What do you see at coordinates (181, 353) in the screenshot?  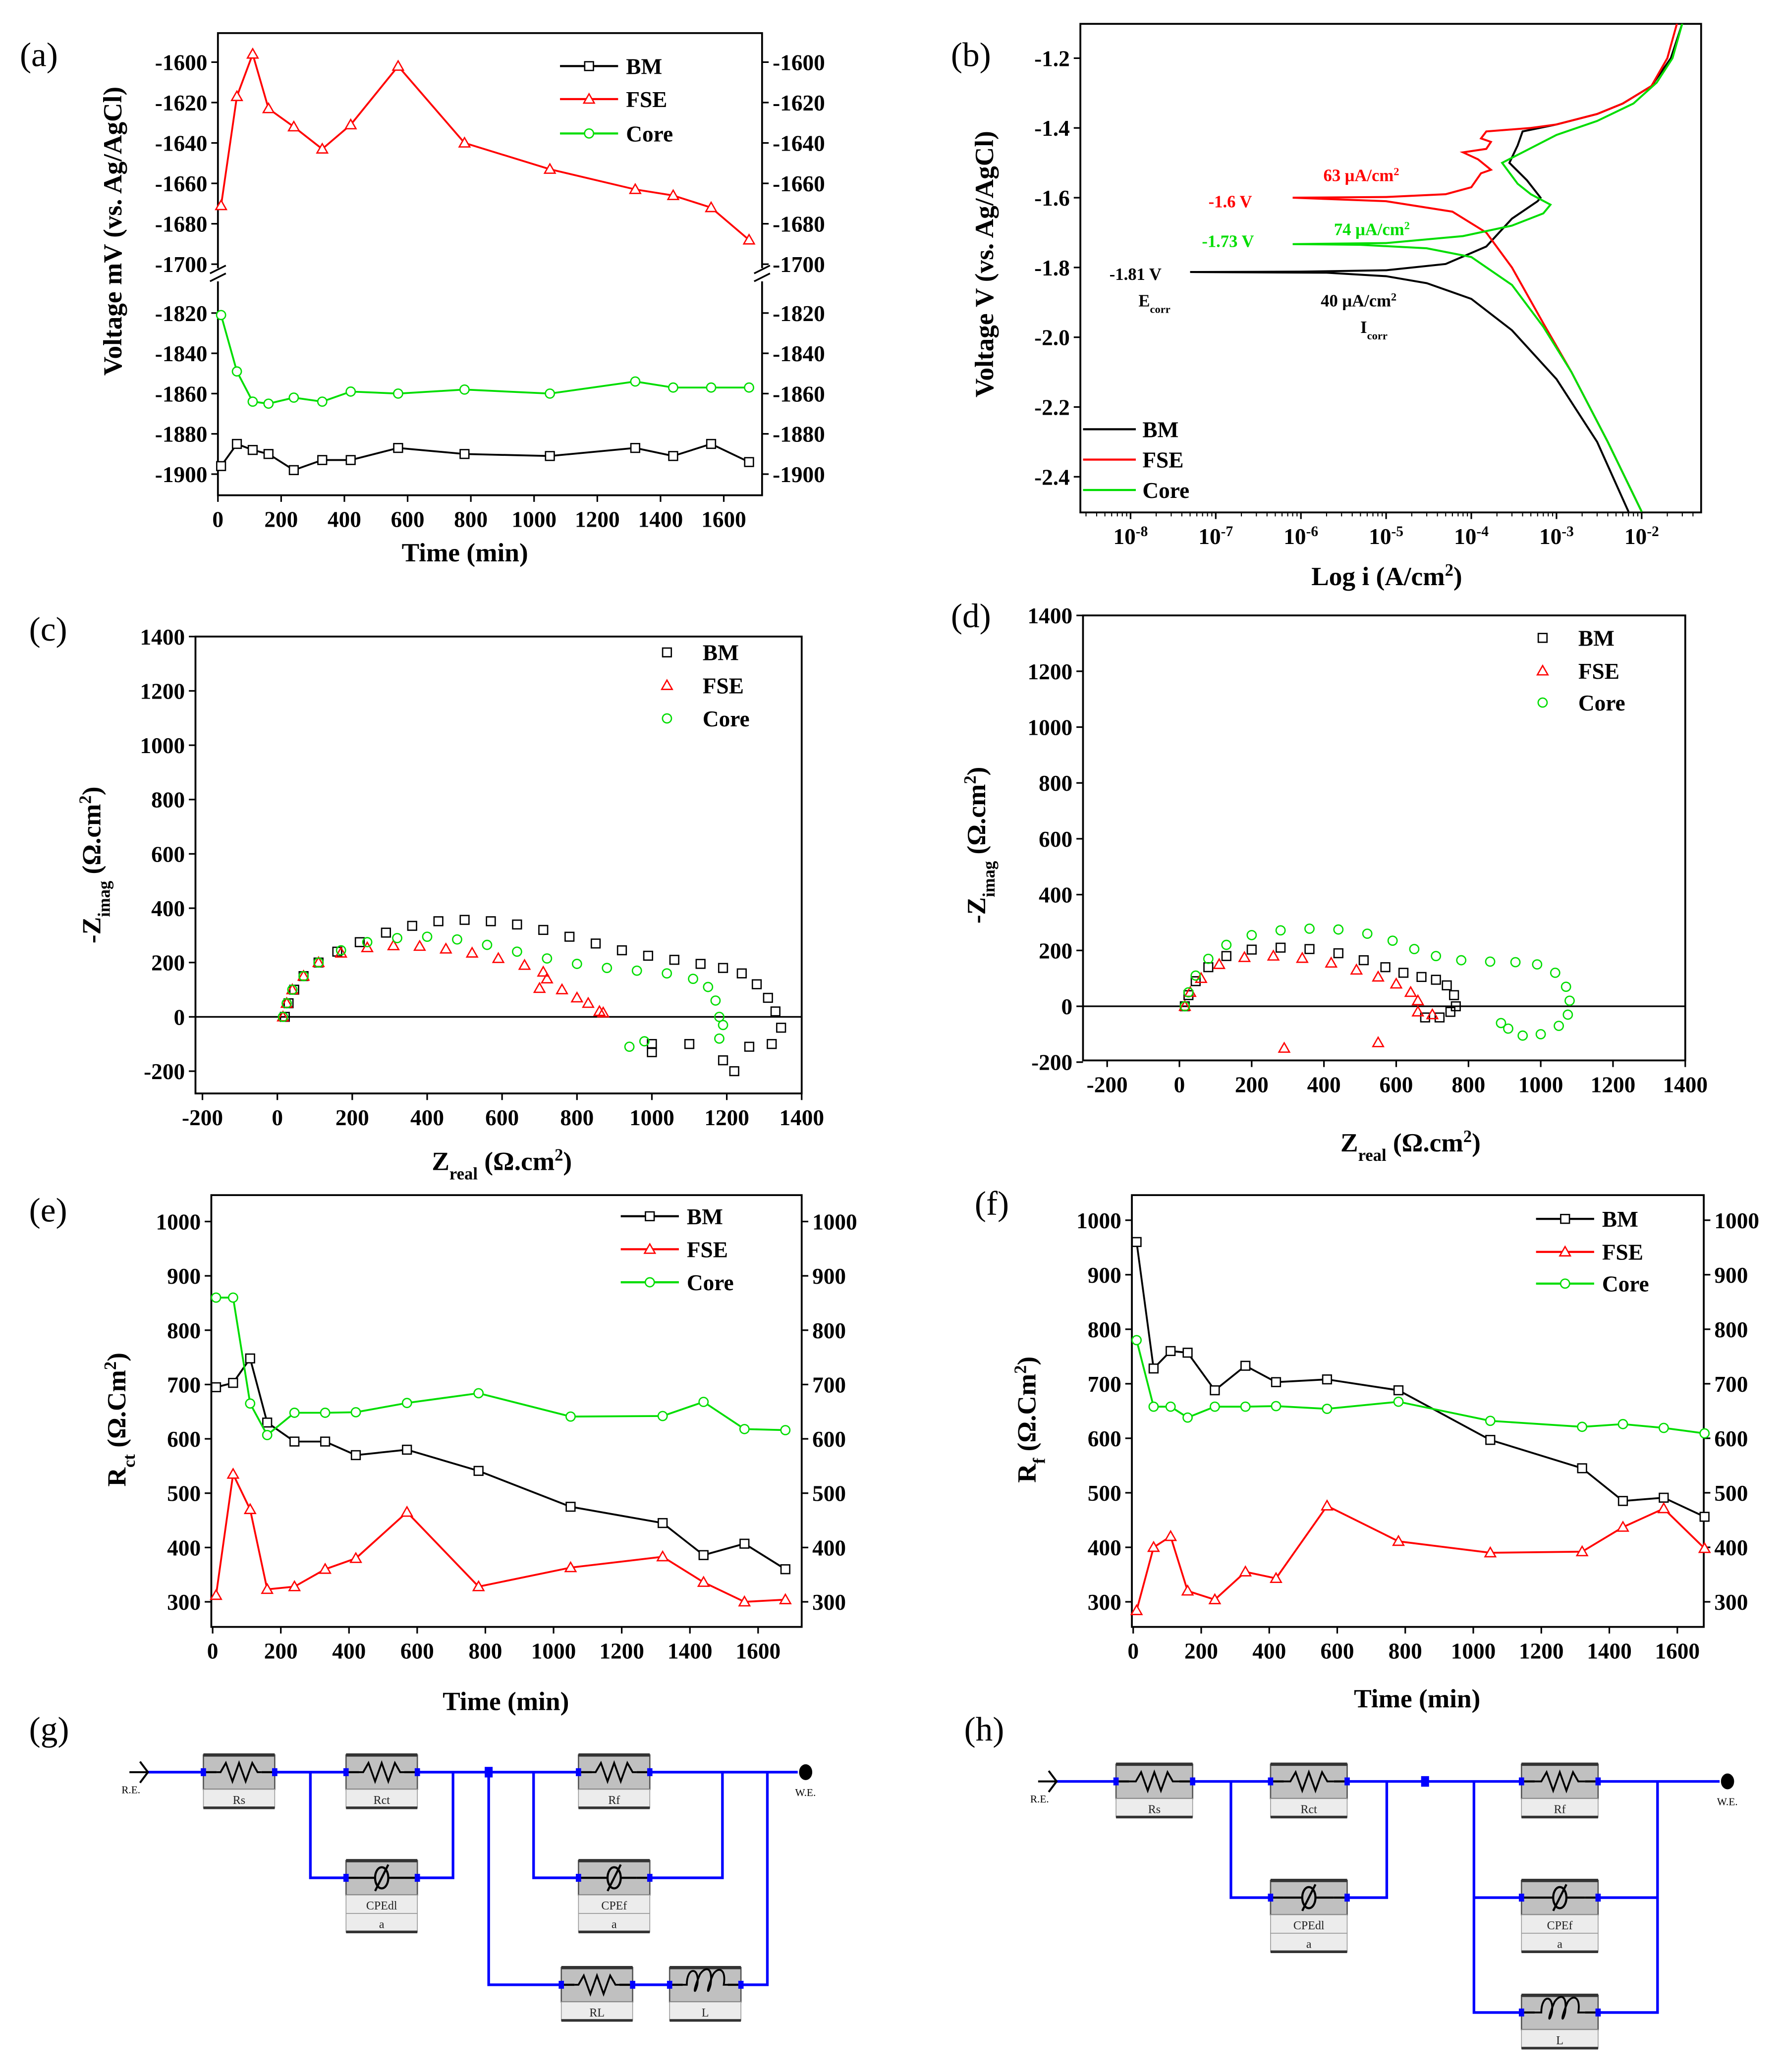 I see `panel-a-y-tick-label: -1840` at bounding box center [181, 353].